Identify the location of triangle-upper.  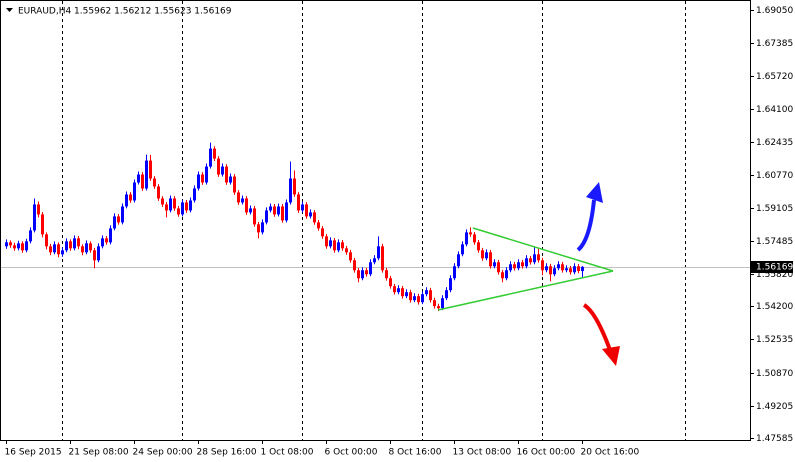
(543, 249).